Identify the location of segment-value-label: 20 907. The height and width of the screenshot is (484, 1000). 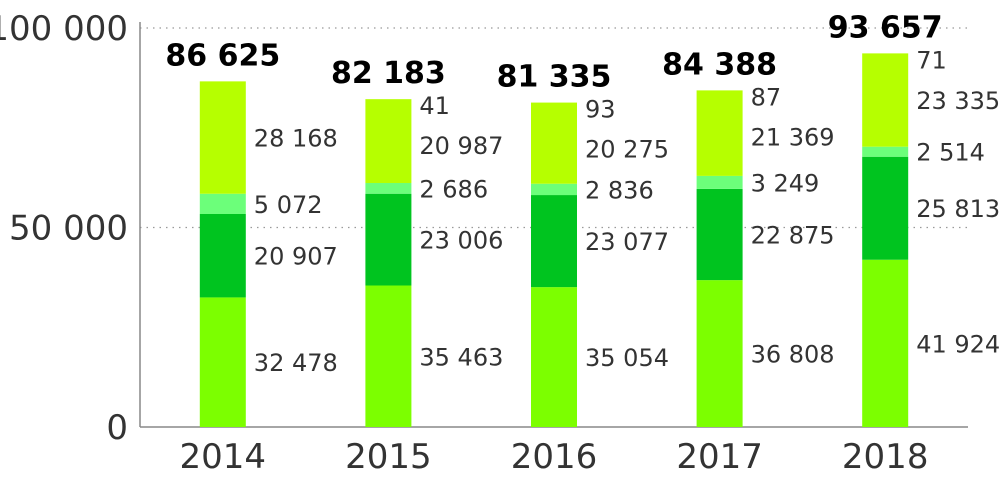
(296, 257).